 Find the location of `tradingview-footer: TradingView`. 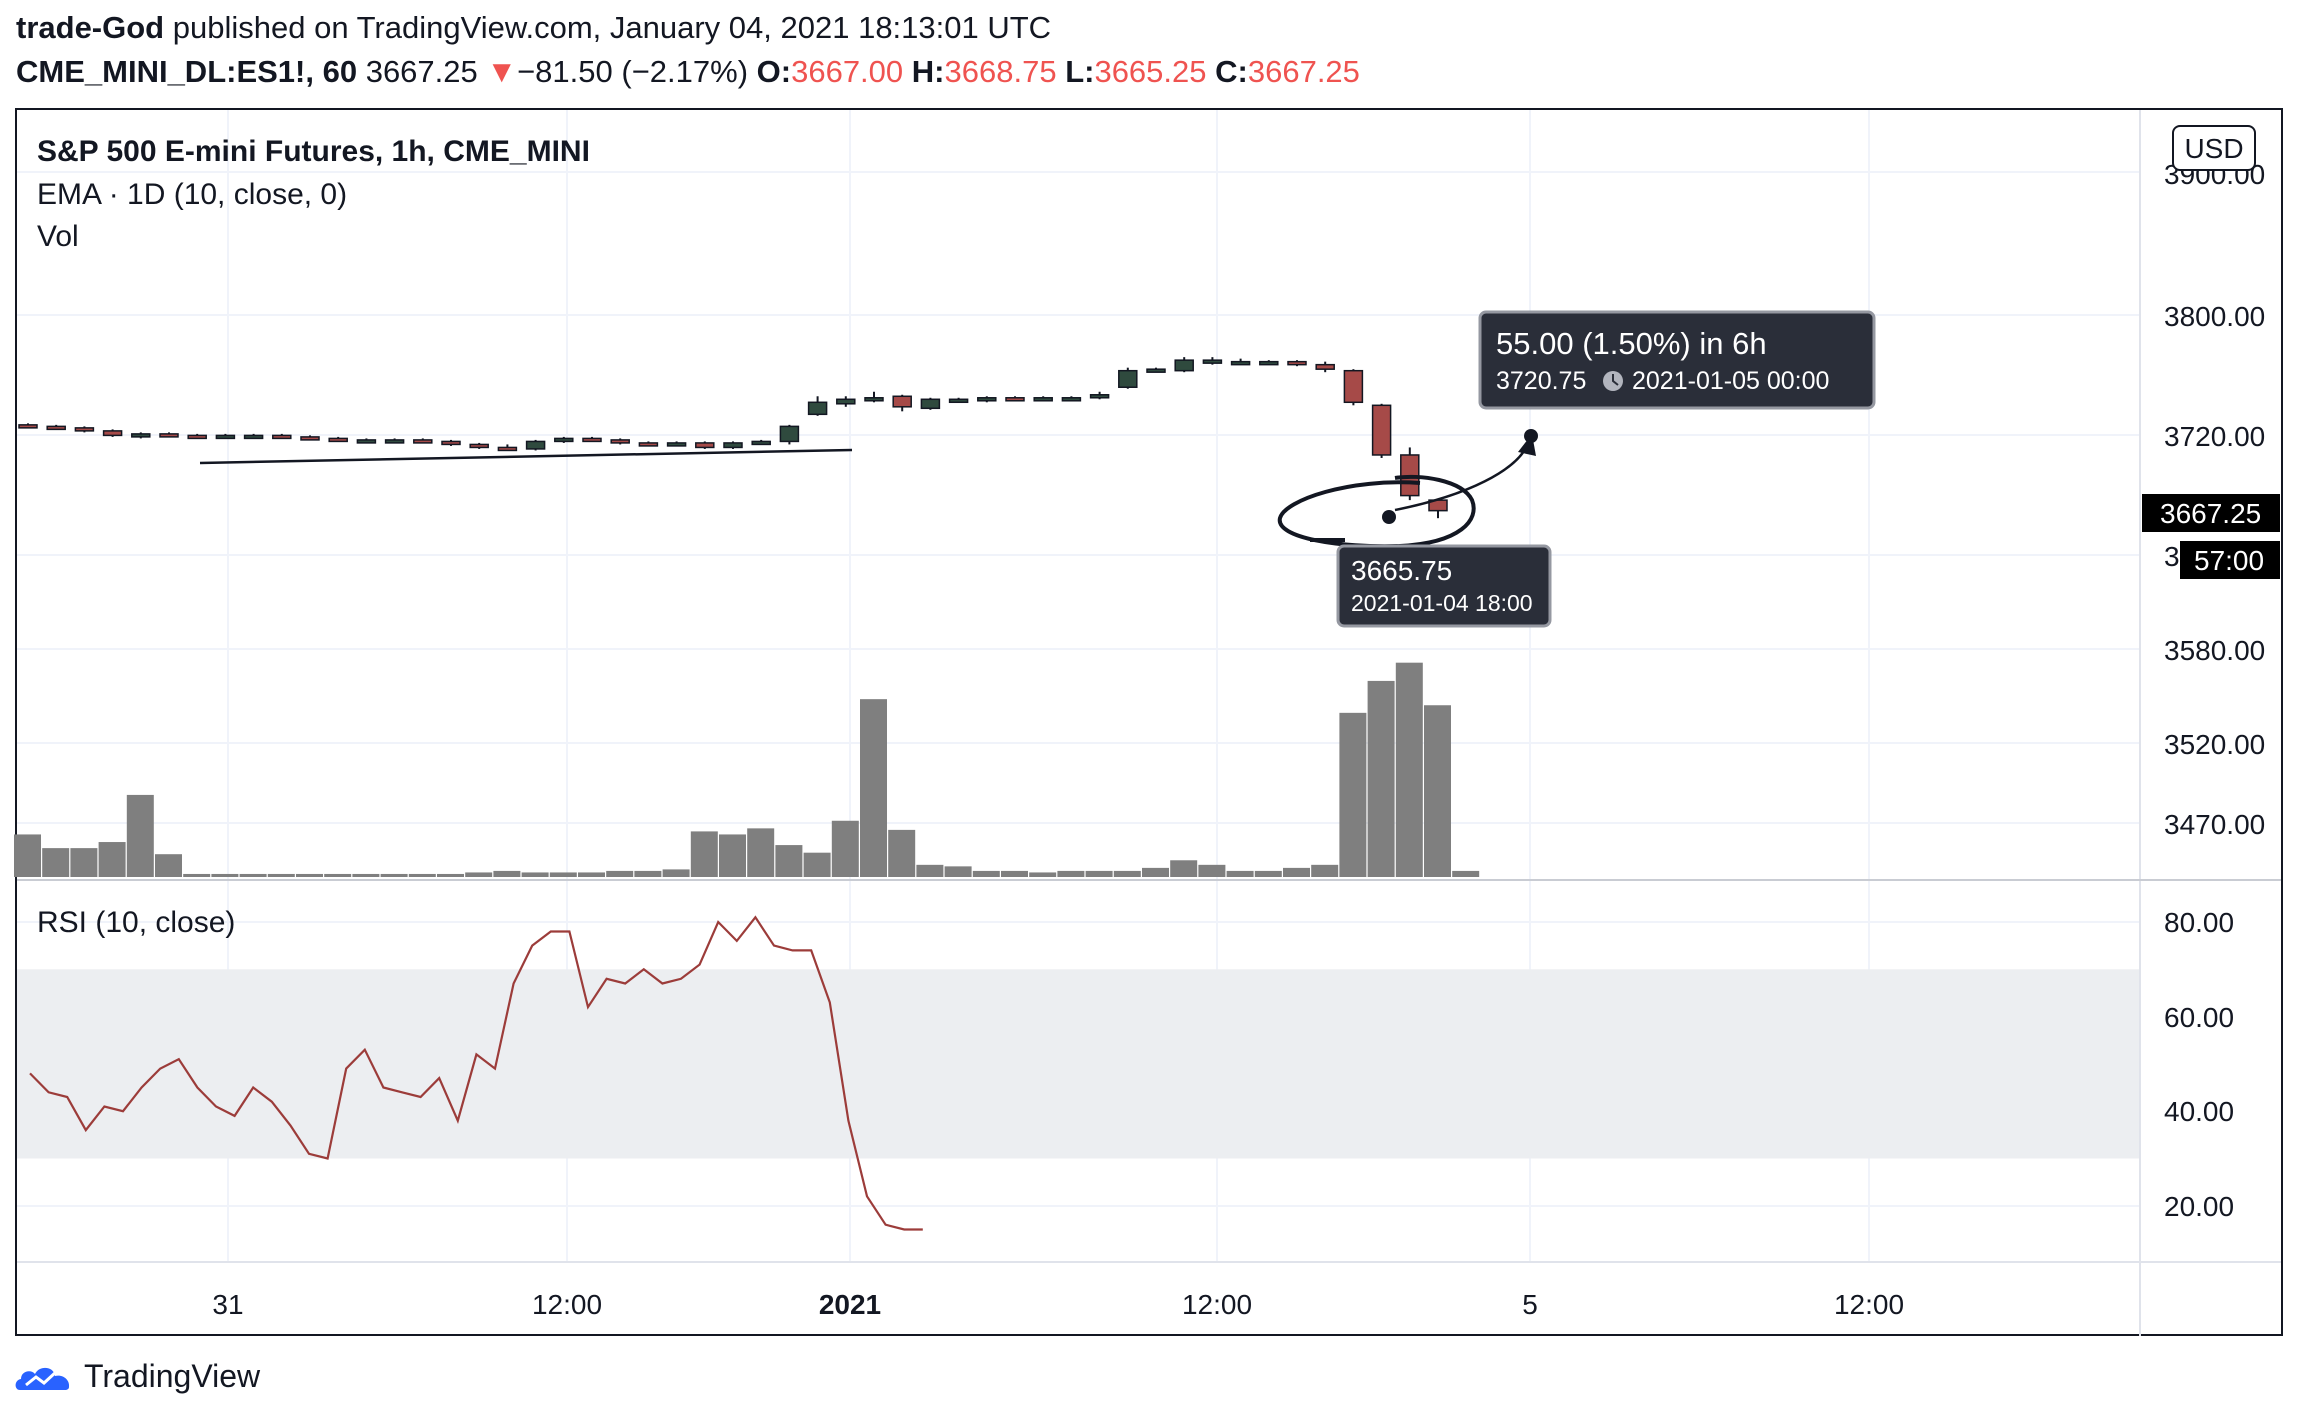

tradingview-footer: TradingView is located at coordinates (137, 1376).